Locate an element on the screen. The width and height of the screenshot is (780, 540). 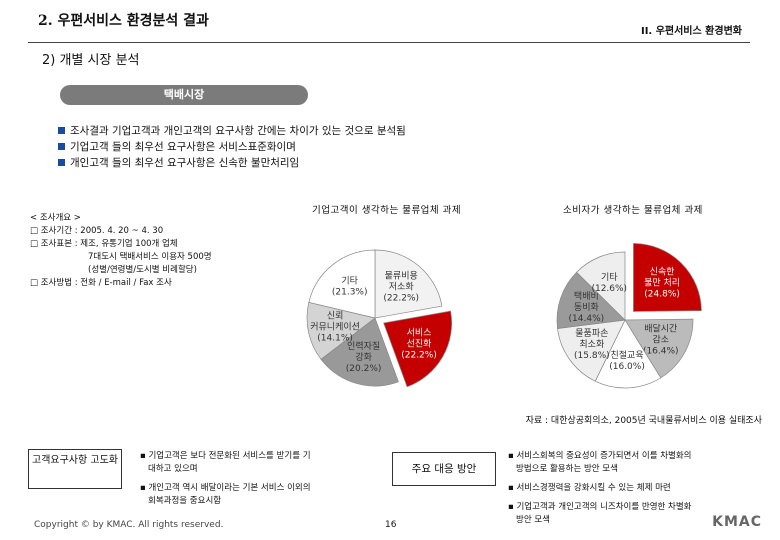
slice-category-label: 배달시간 is located at coordinates (660, 329).